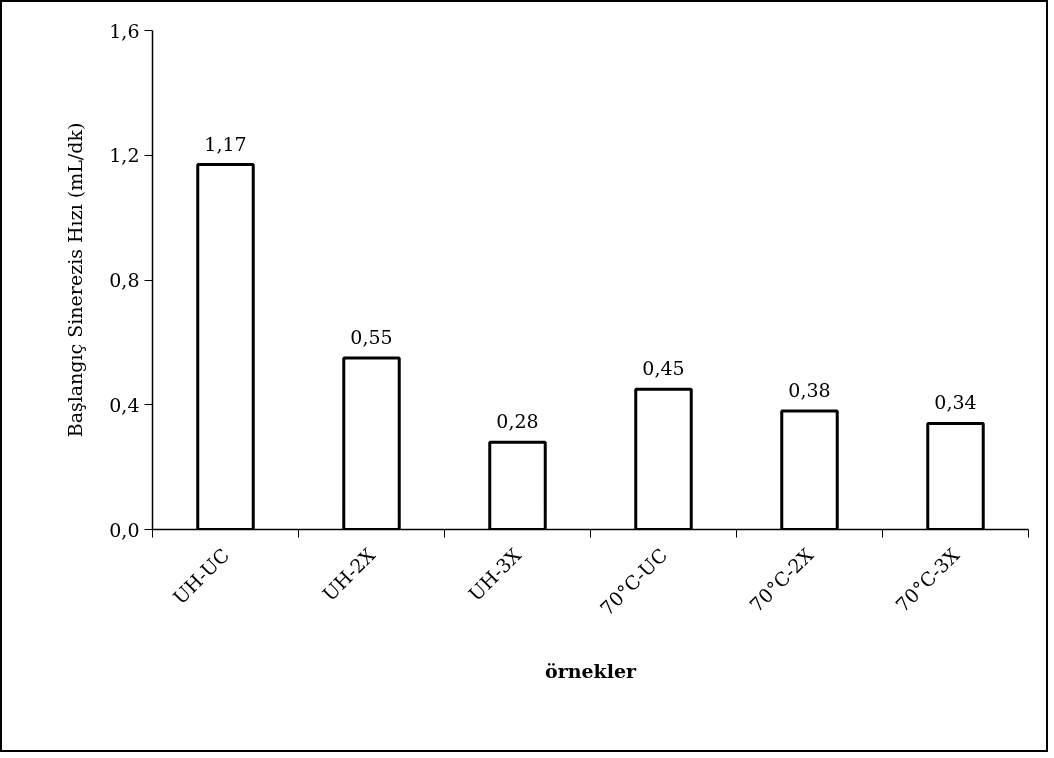  What do you see at coordinates (517, 421) in the screenshot?
I see `data-label: 0,28` at bounding box center [517, 421].